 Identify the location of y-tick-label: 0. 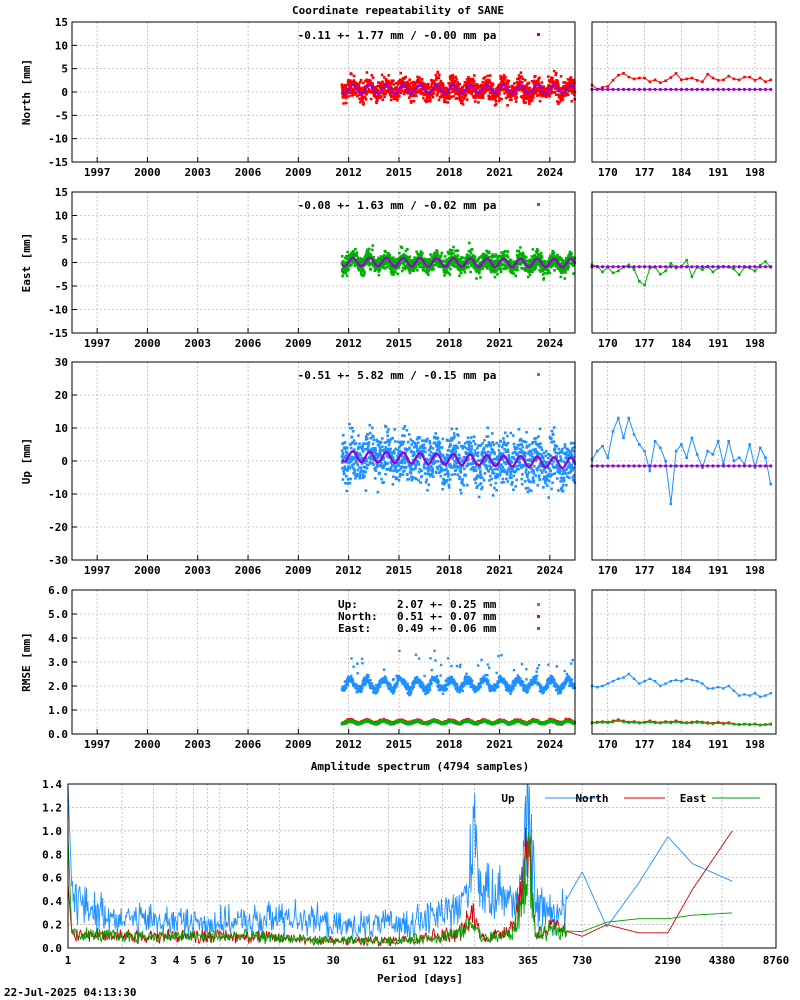
(64, 263).